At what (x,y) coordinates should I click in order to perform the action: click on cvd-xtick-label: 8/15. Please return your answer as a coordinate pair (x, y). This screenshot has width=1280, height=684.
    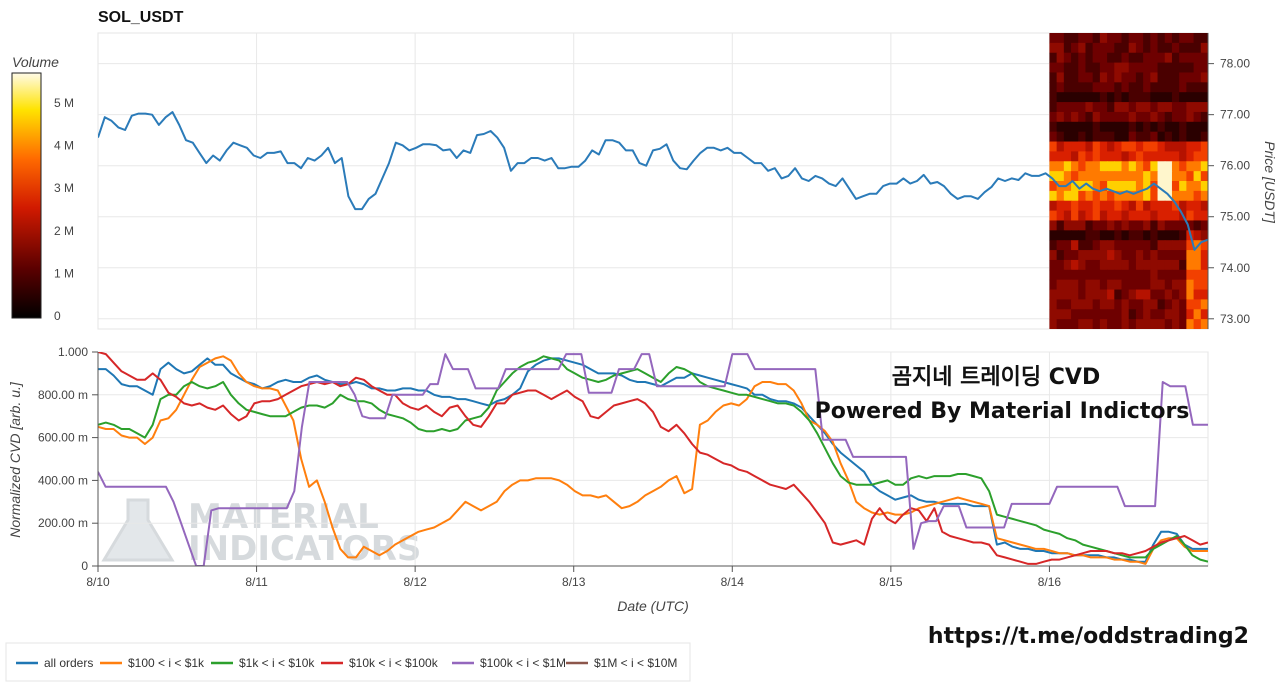
    Looking at the image, I should click on (891, 582).